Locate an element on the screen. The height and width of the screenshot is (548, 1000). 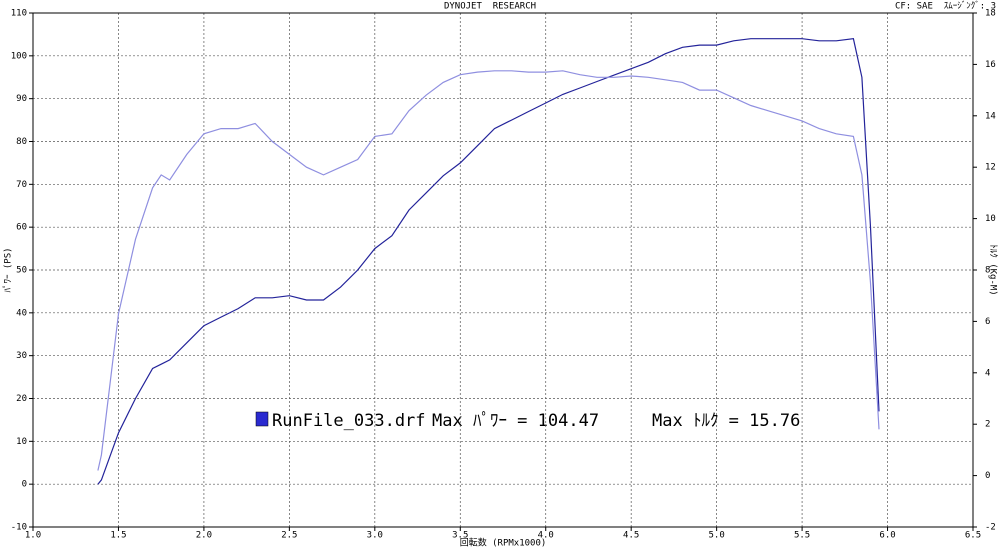
y-tick-label: 100 is located at coordinates (19, 56).